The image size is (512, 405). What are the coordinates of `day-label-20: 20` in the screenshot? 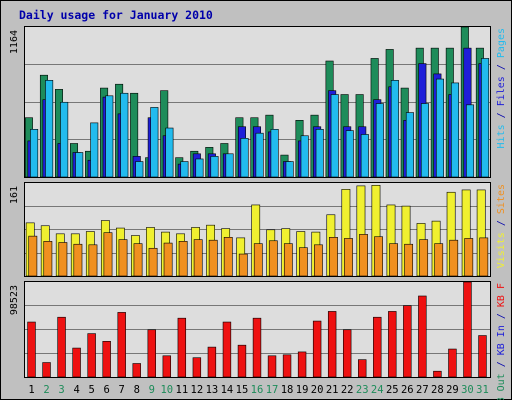 It's located at (317, 390).